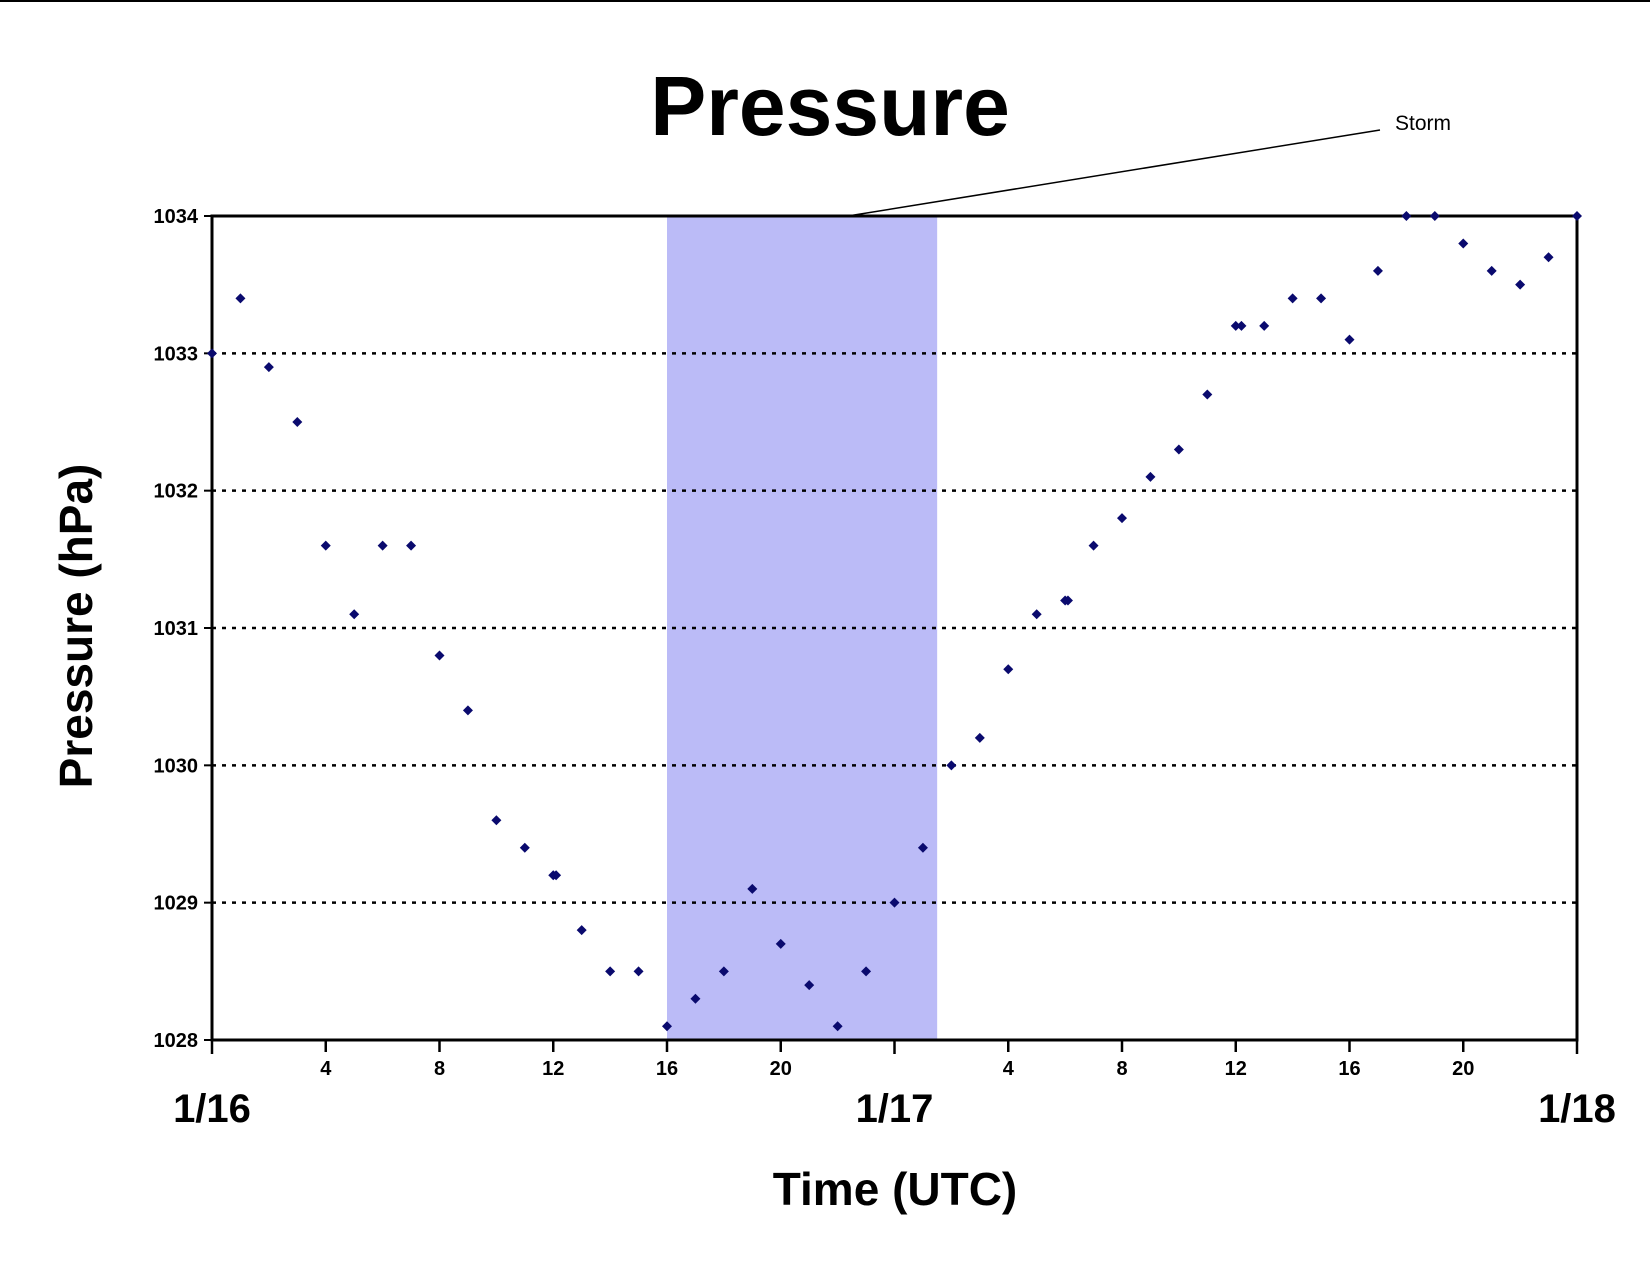  Describe the element at coordinates (830, 106) in the screenshot. I see `chart-title: Pressure` at that location.